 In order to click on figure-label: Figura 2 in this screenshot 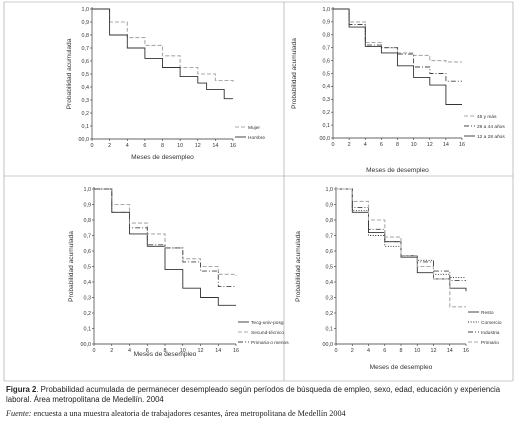, I will do `click(21, 389)`.